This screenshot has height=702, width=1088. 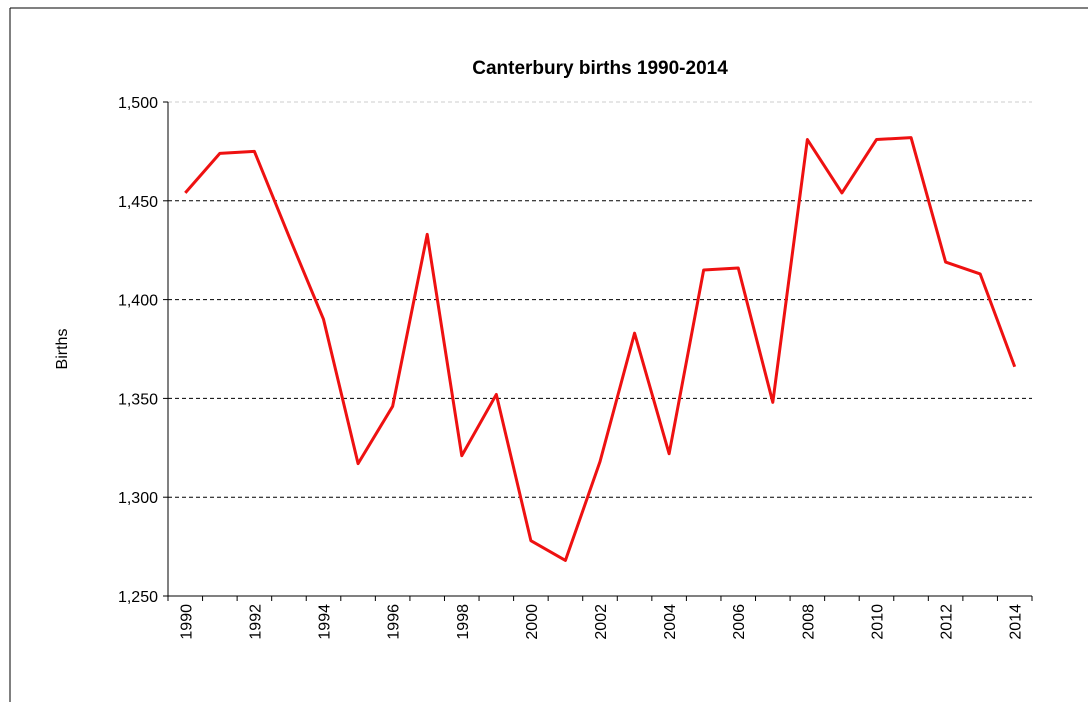 I want to click on y-axis-label: Births, so click(x=62, y=349).